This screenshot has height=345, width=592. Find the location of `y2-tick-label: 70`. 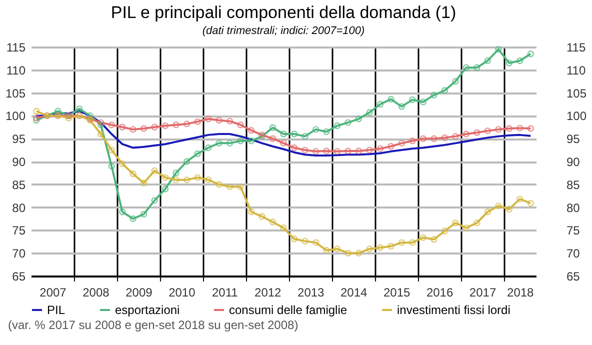

y2-tick-label: 70 is located at coordinates (573, 253).